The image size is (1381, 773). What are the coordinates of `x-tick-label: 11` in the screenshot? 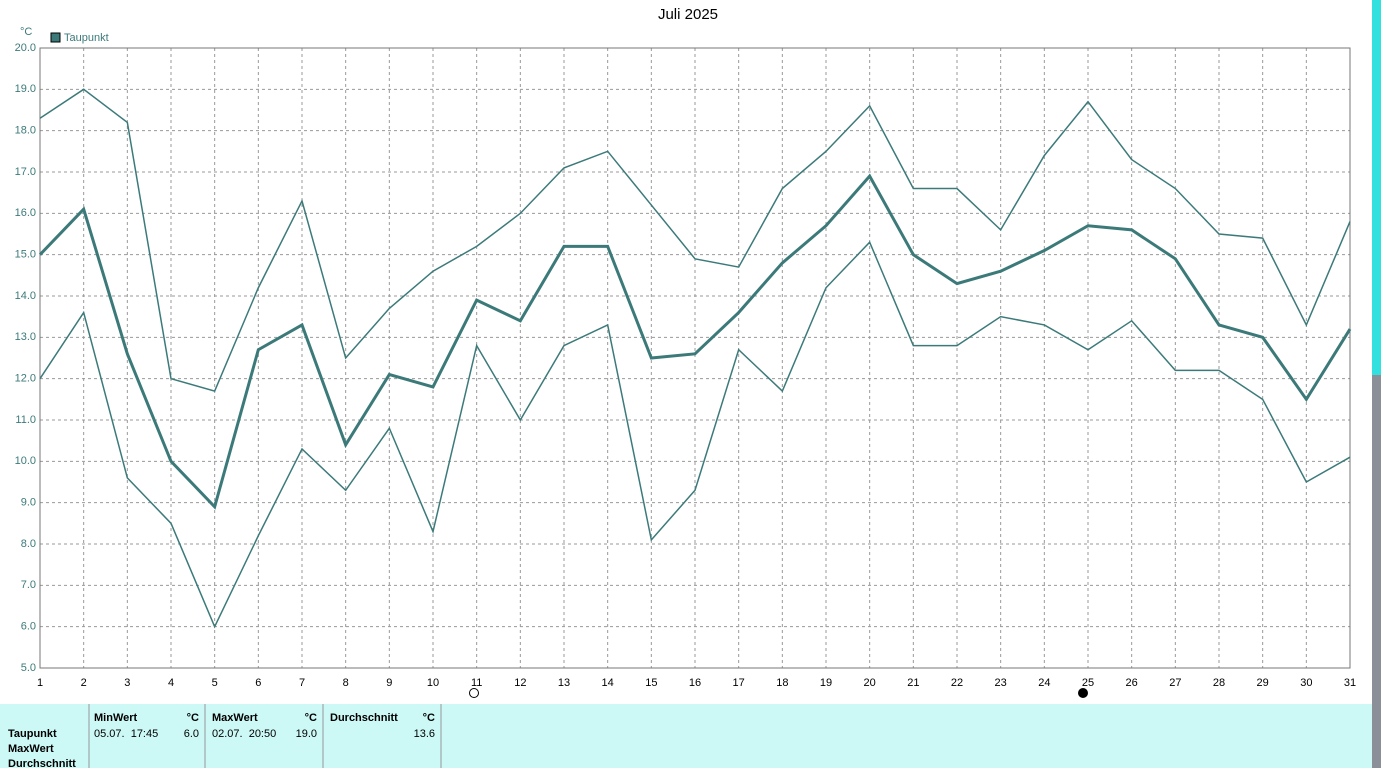 It's located at (476, 683).